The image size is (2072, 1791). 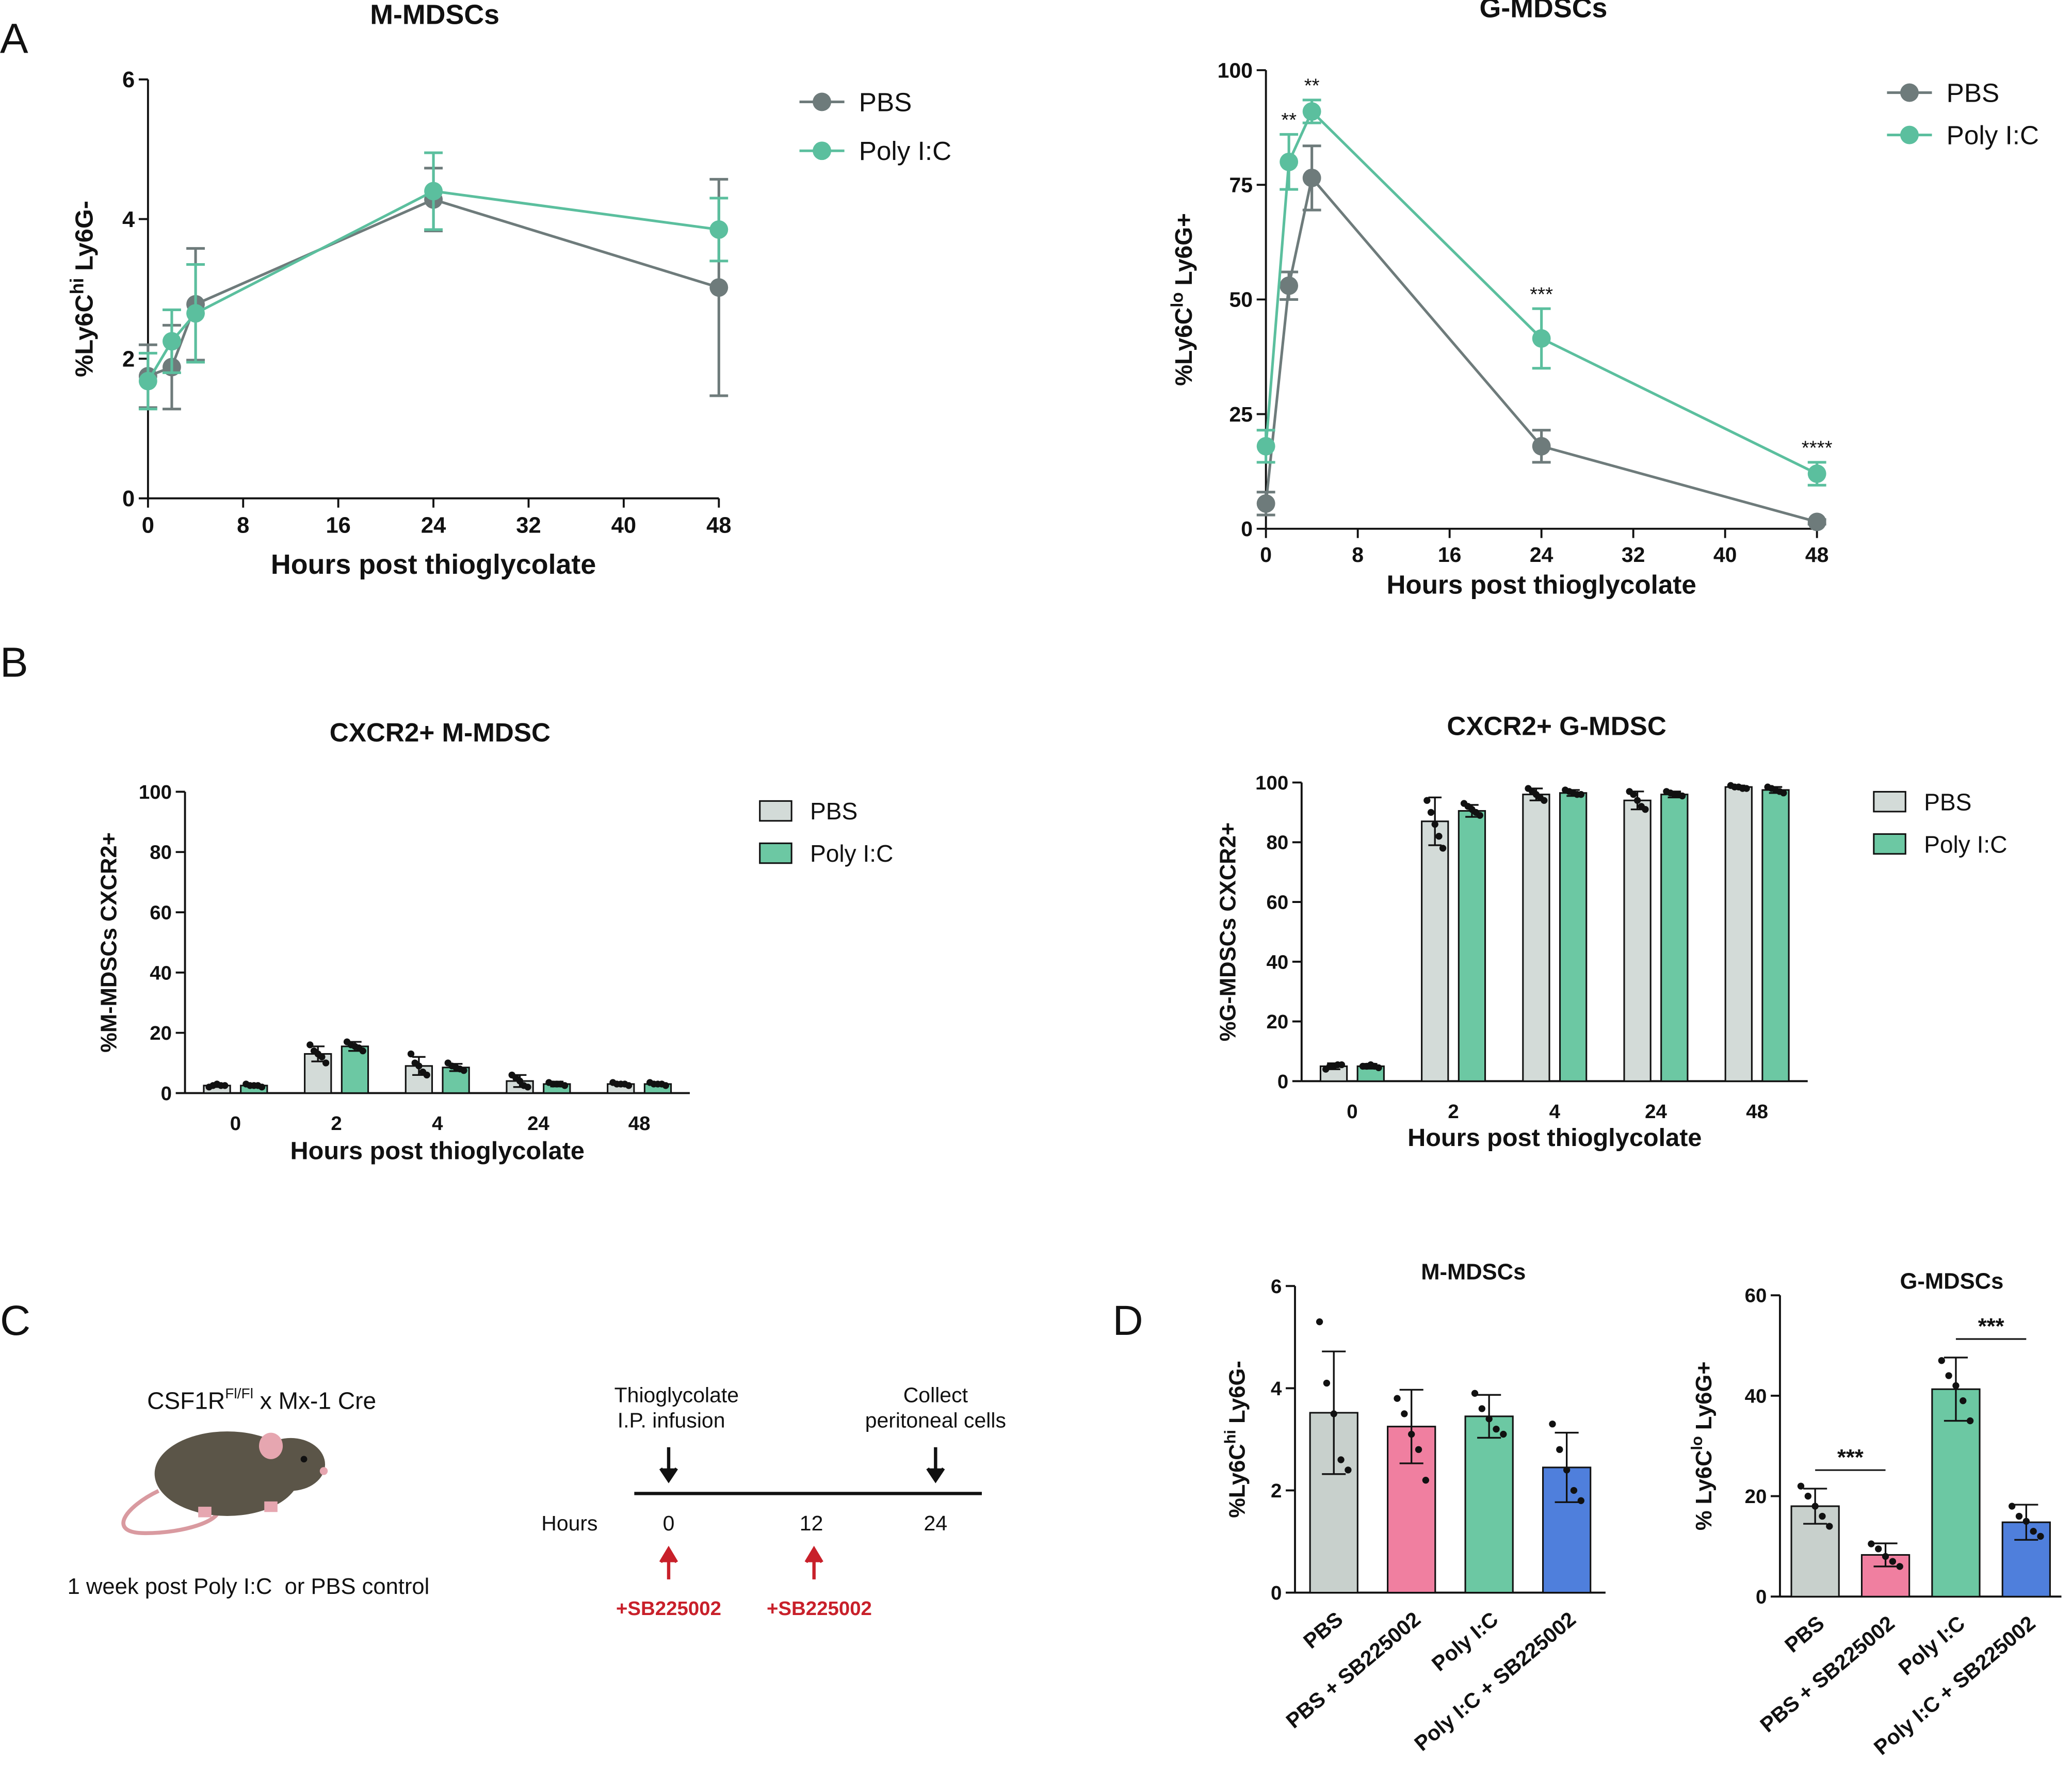 I want to click on y-tick-label: 100, so click(x=155, y=792).